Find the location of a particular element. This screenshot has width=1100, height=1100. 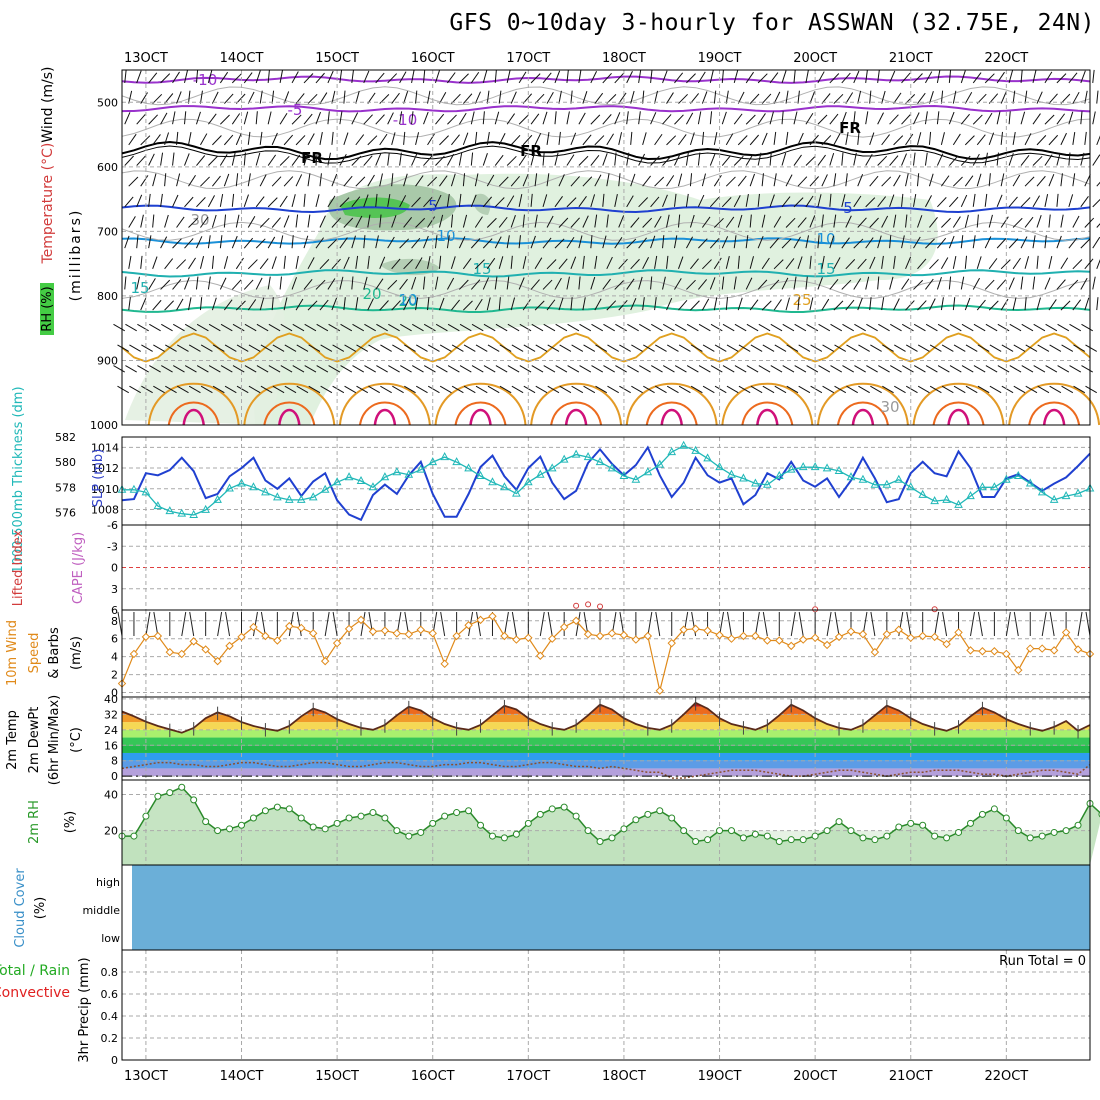

wind-tick: 2 is located at coordinates (114, 675).